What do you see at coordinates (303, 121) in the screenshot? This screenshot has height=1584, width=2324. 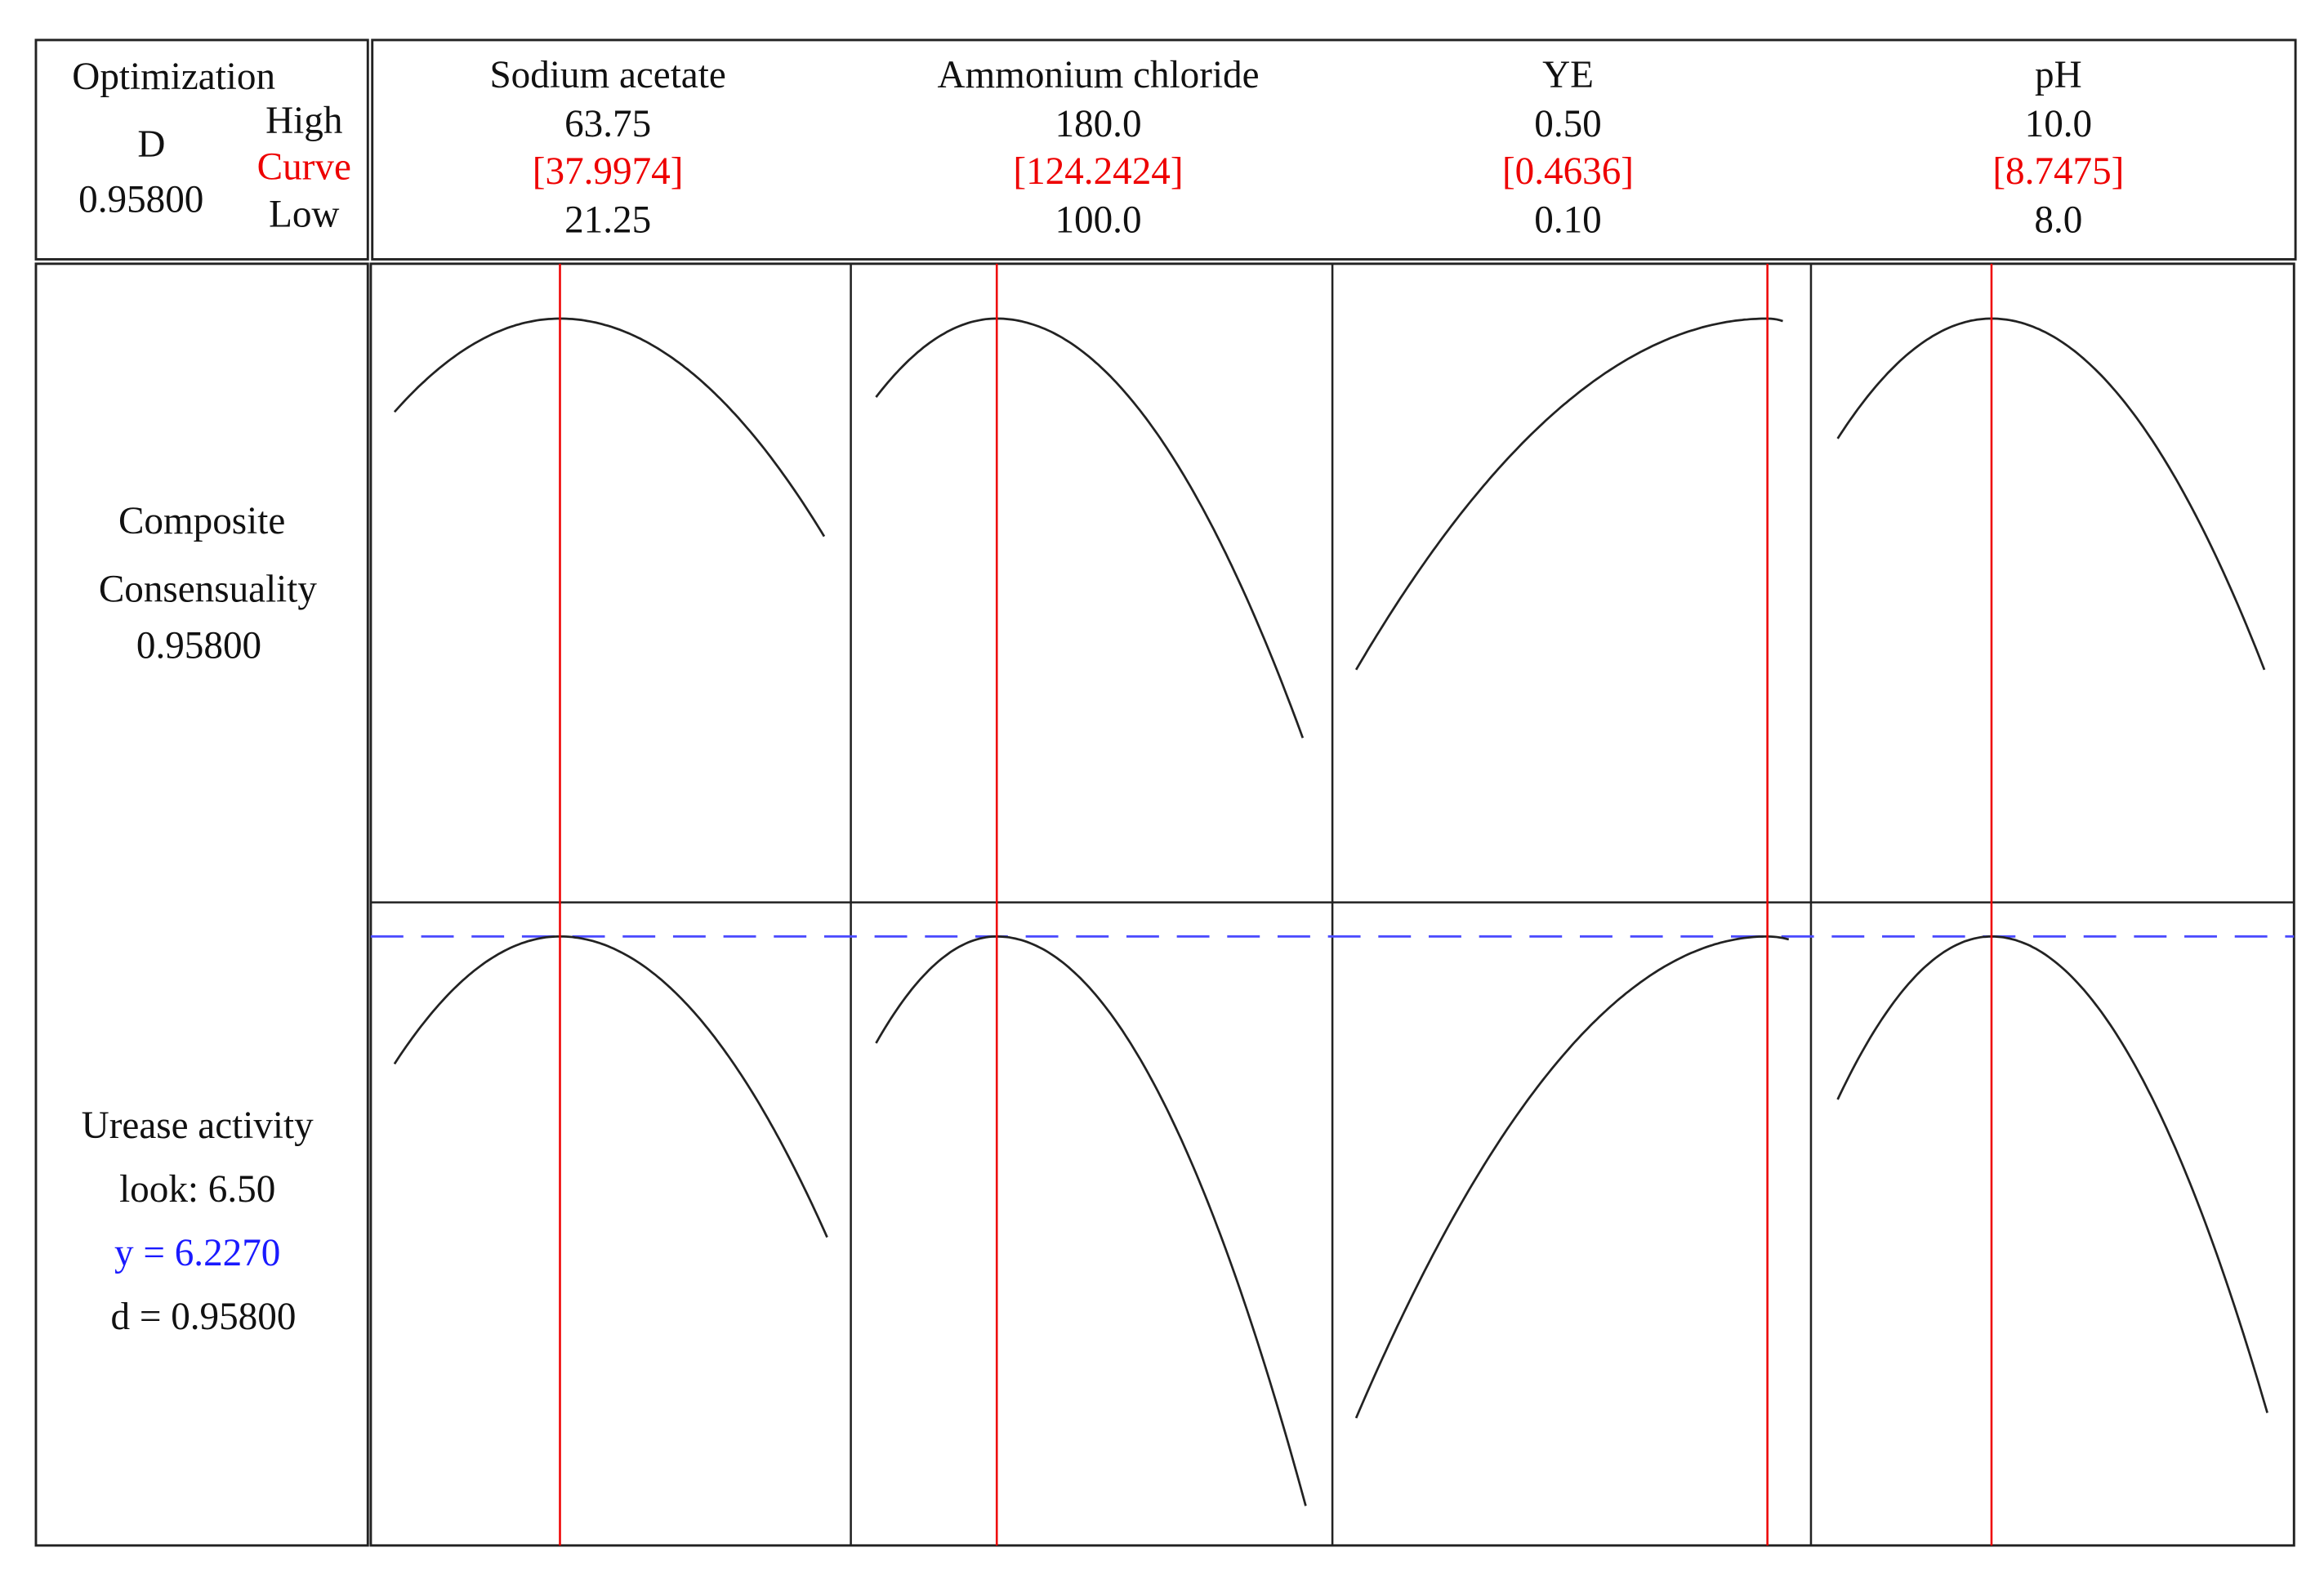 I see `high-label: High` at bounding box center [303, 121].